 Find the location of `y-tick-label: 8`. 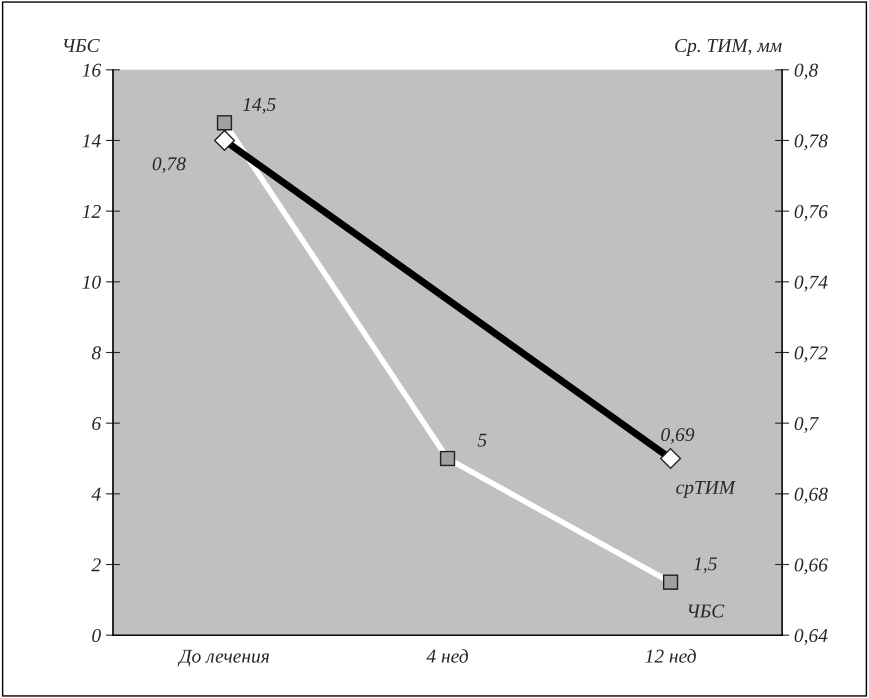

y-tick-label: 8 is located at coordinates (96, 353).